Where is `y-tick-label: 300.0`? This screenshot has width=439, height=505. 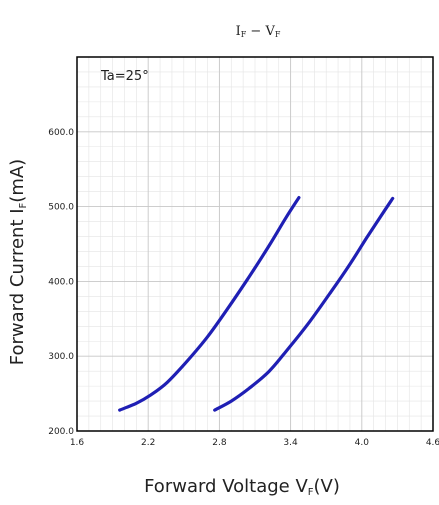 y-tick-label: 300.0 is located at coordinates (61, 357).